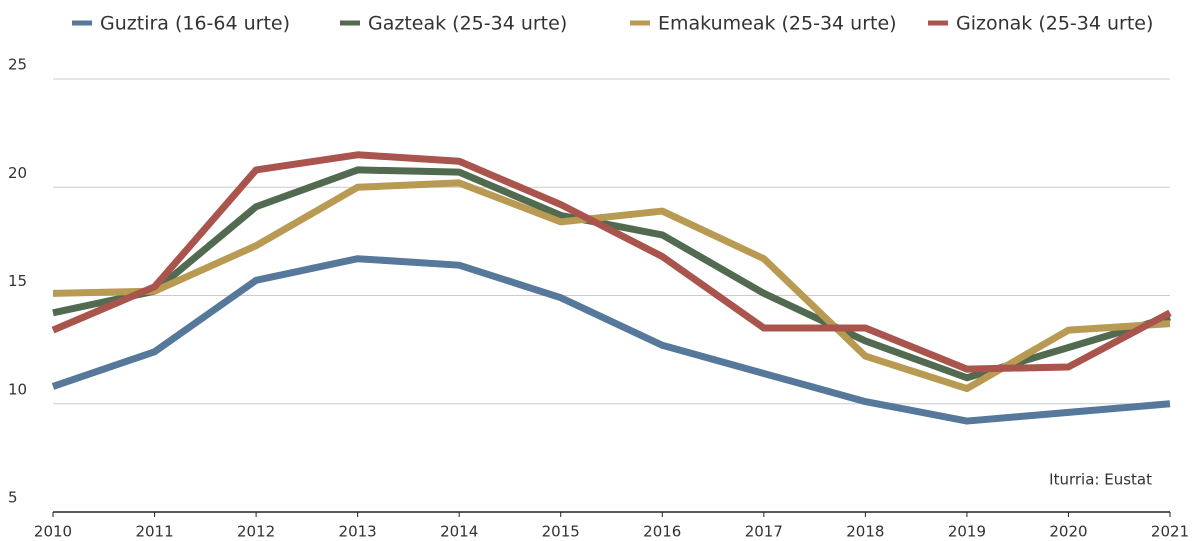 Image resolution: width=1192 pixels, height=541 pixels. I want to click on x-tick-label: 2021, so click(1170, 532).